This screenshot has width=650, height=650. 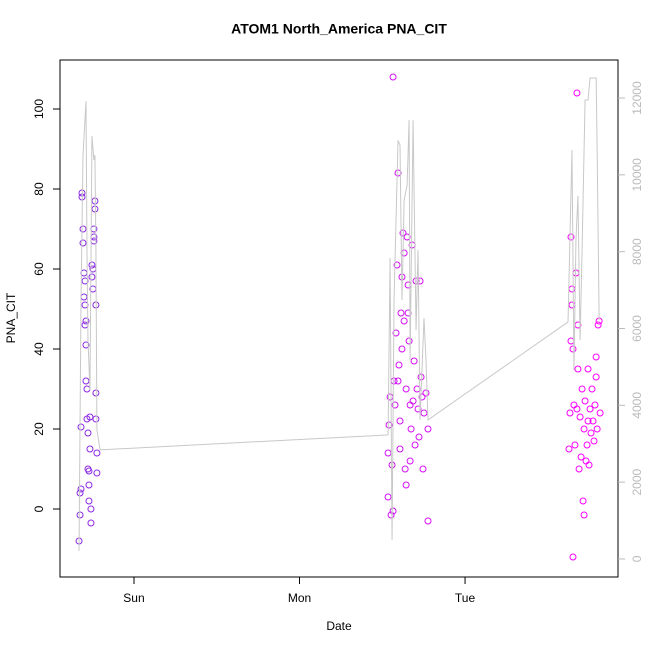 What do you see at coordinates (637, 98) in the screenshot?
I see `y2-tick-label: 12000` at bounding box center [637, 98].